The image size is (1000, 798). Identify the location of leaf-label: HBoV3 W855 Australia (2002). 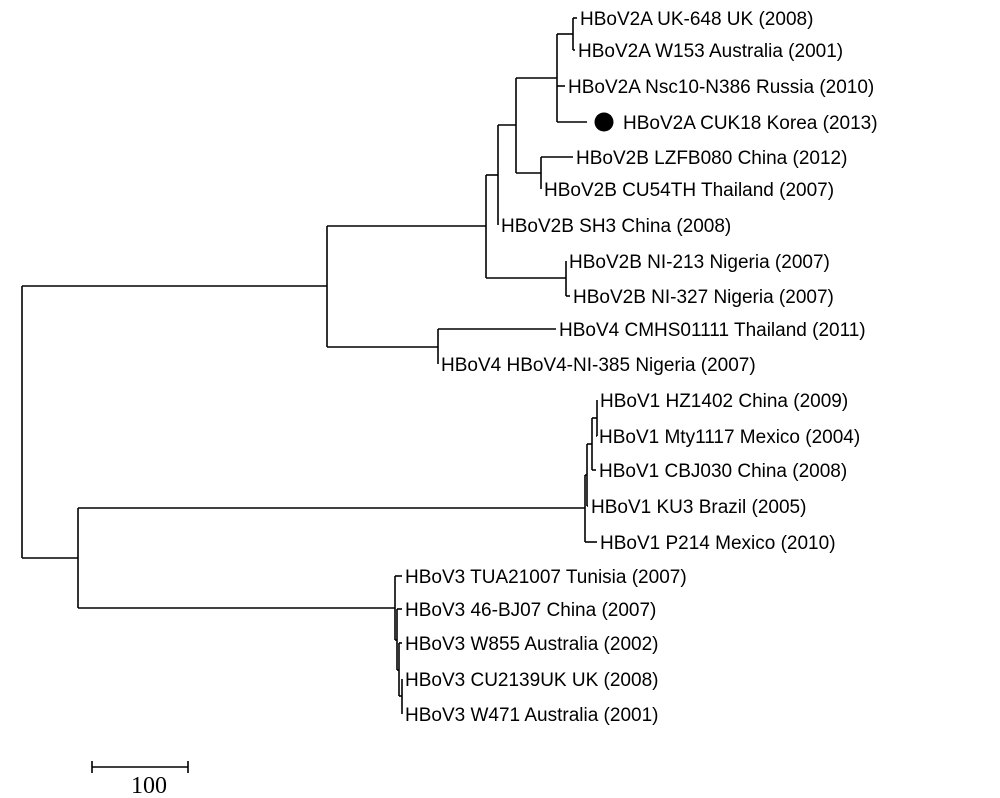
(531, 644).